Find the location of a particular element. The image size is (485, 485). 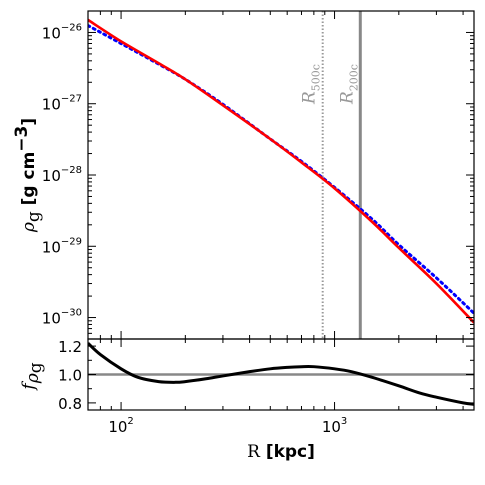

x-tick-label: 10² is located at coordinates (120, 426).